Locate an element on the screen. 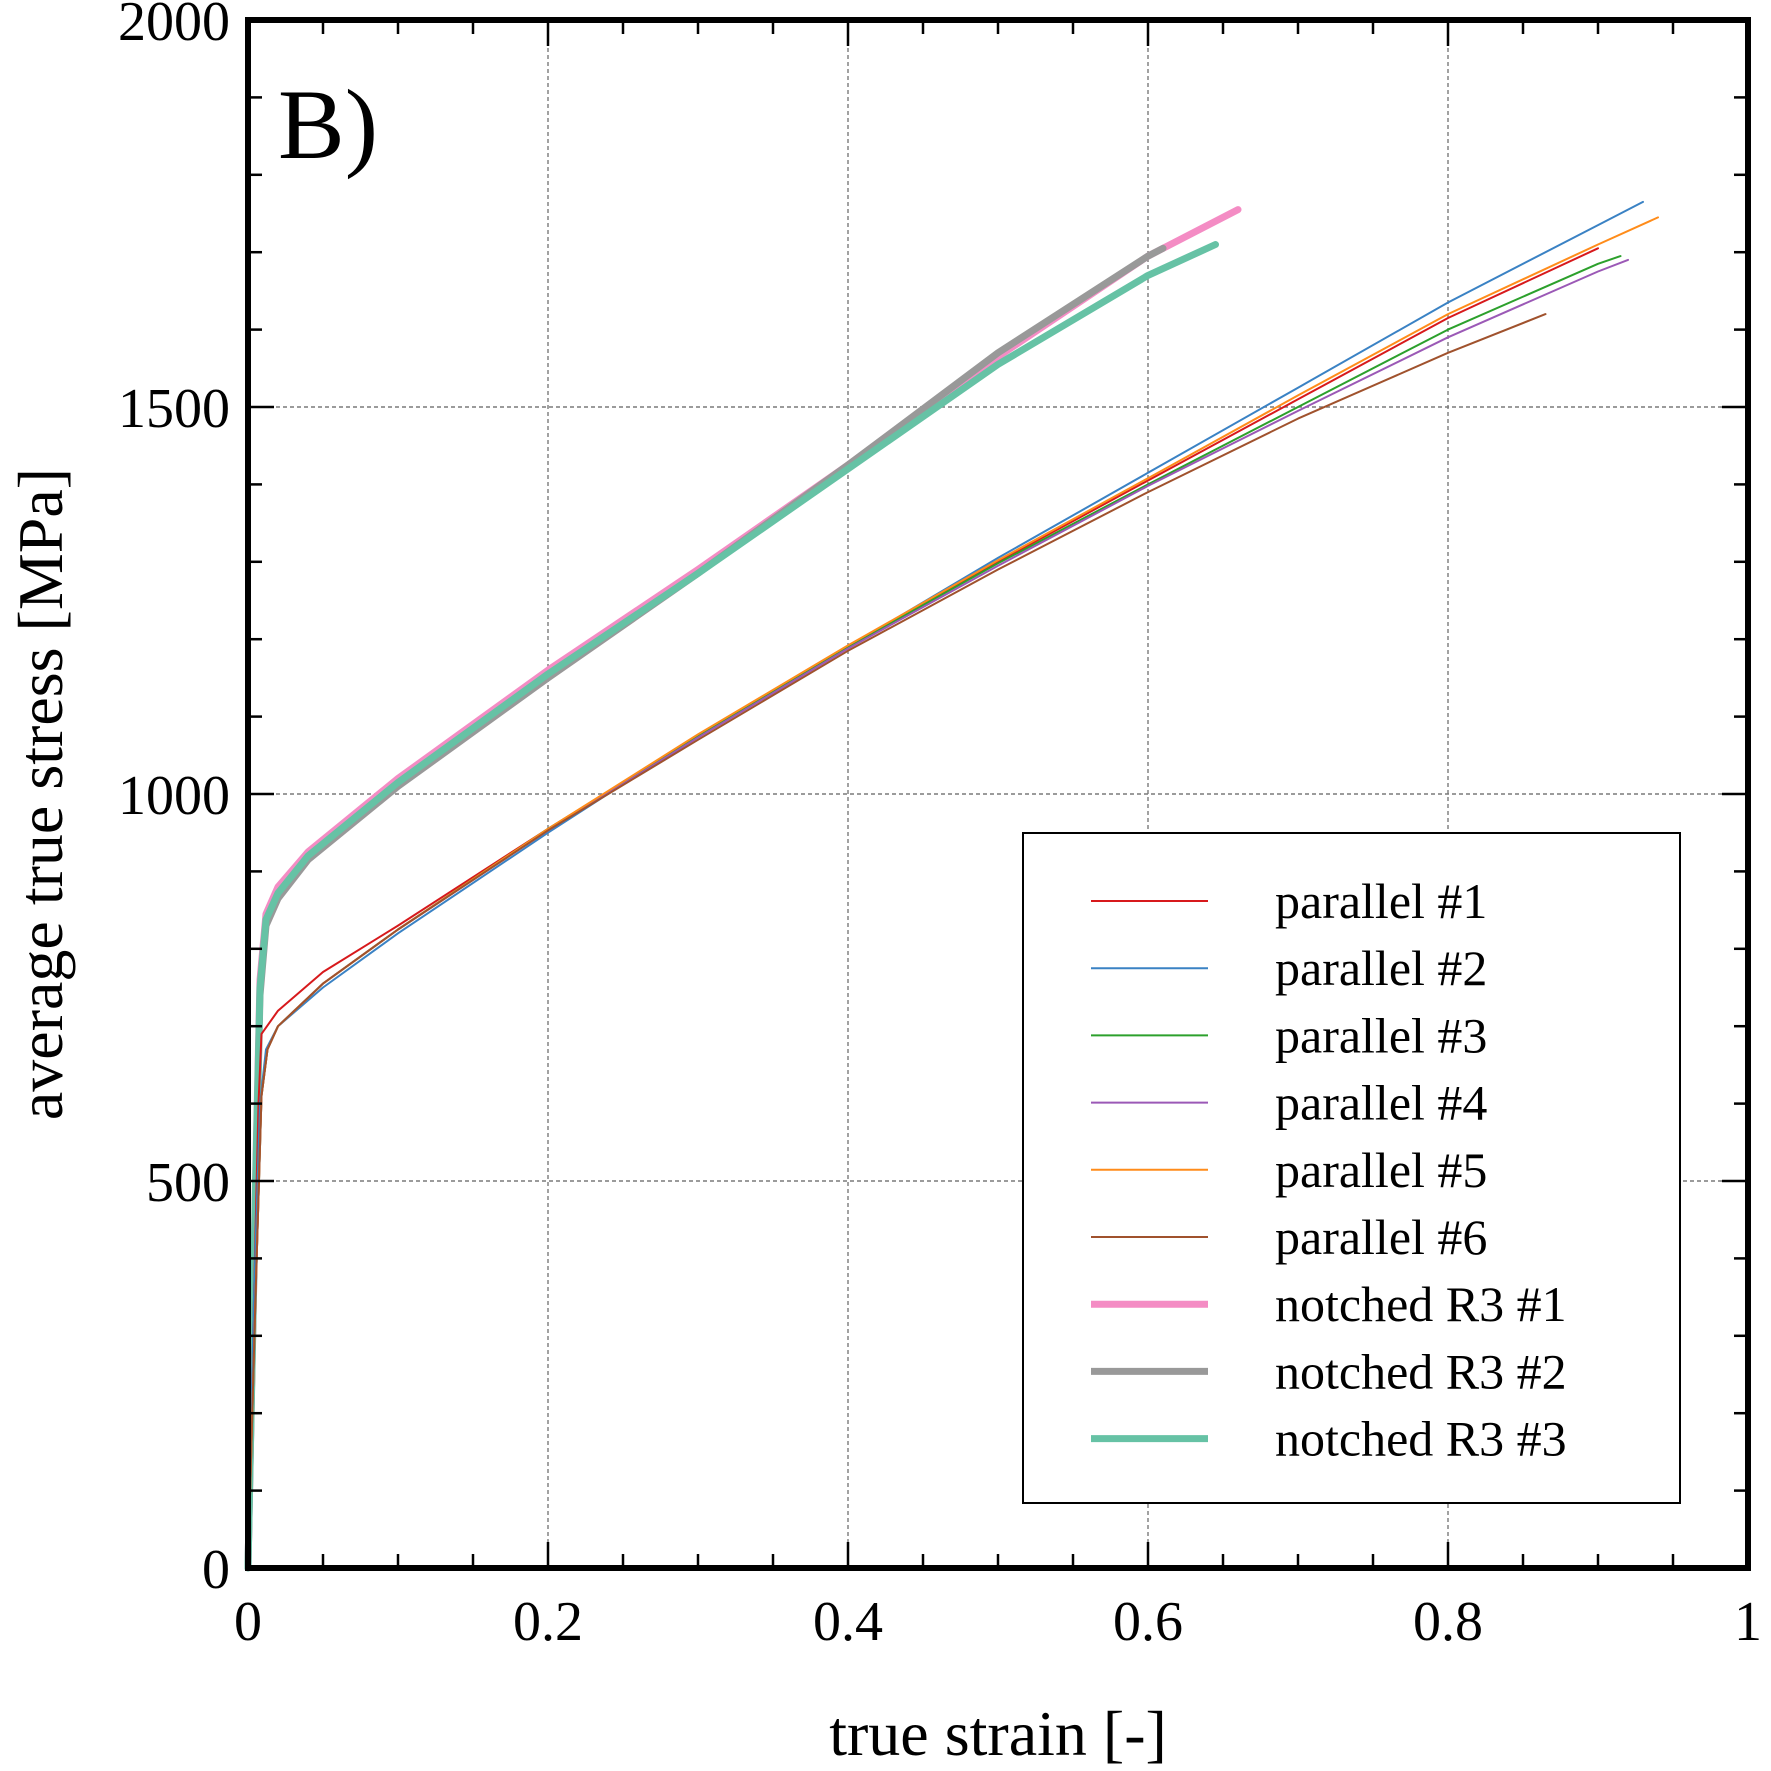 This screenshot has width=1771, height=1771. y-tick-label: 500 is located at coordinates (188, 1183).